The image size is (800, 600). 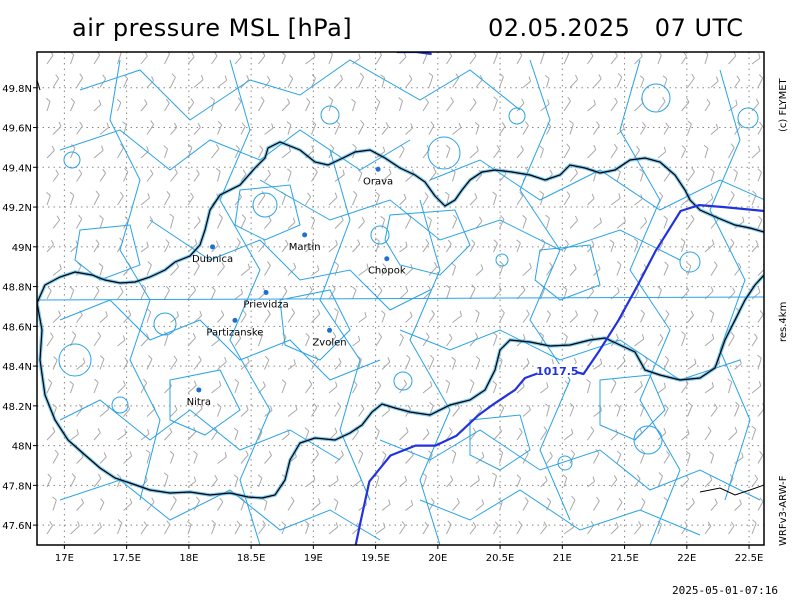 I want to click on x-tick-label: 21.5E, so click(x=624, y=558).